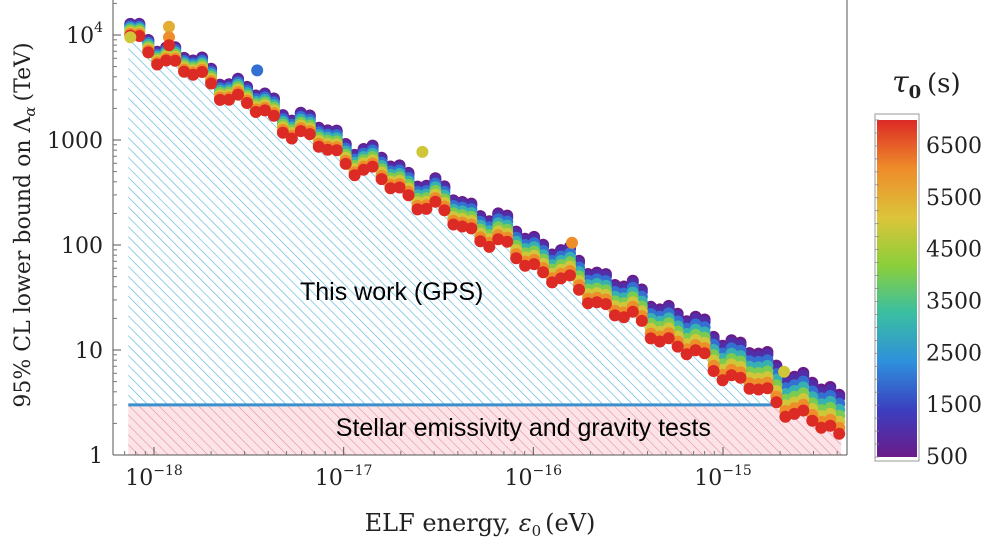 The image size is (996, 543). I want to click on series-start-outliers, so click(149, 36).